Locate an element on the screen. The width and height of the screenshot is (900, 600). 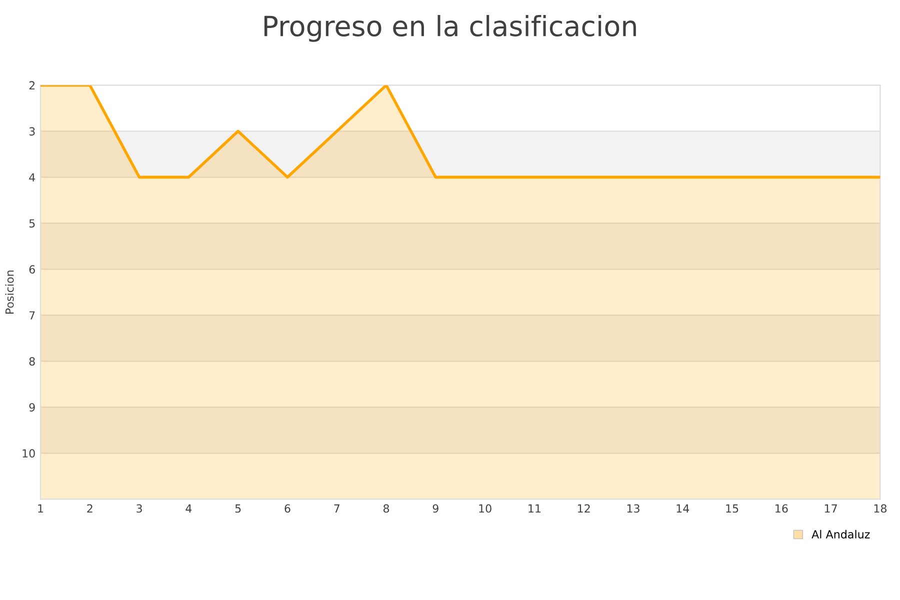
x-tick-label: 13 is located at coordinates (633, 508).